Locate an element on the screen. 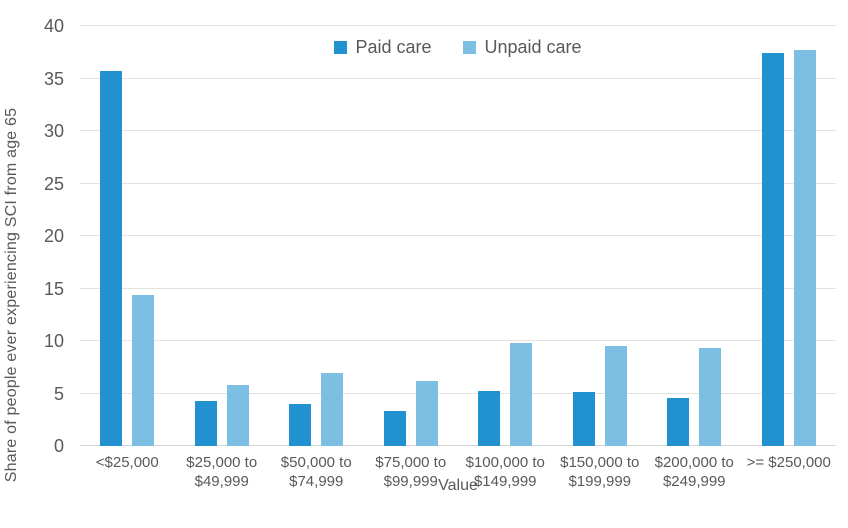 Image resolution: width=848 pixels, height=528 pixels. x-category-label-line: $100,000 to is located at coordinates (505, 462).